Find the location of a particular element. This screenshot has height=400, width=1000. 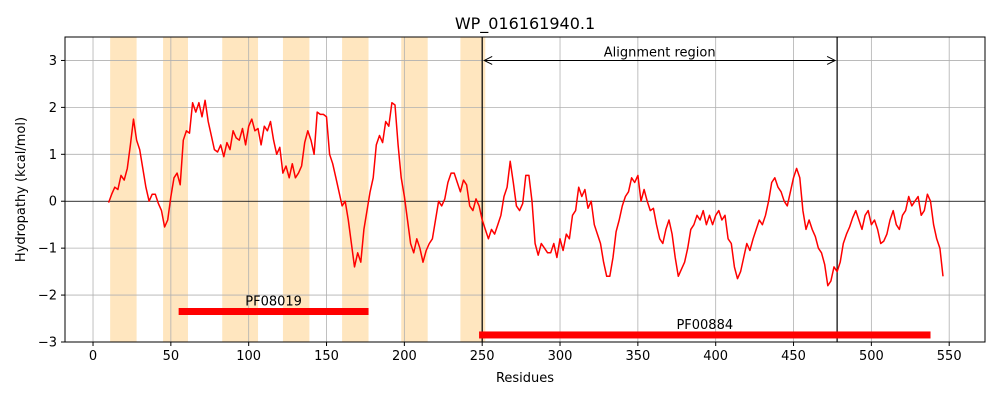

alignment-region-label: Alignment region is located at coordinates (660, 52).